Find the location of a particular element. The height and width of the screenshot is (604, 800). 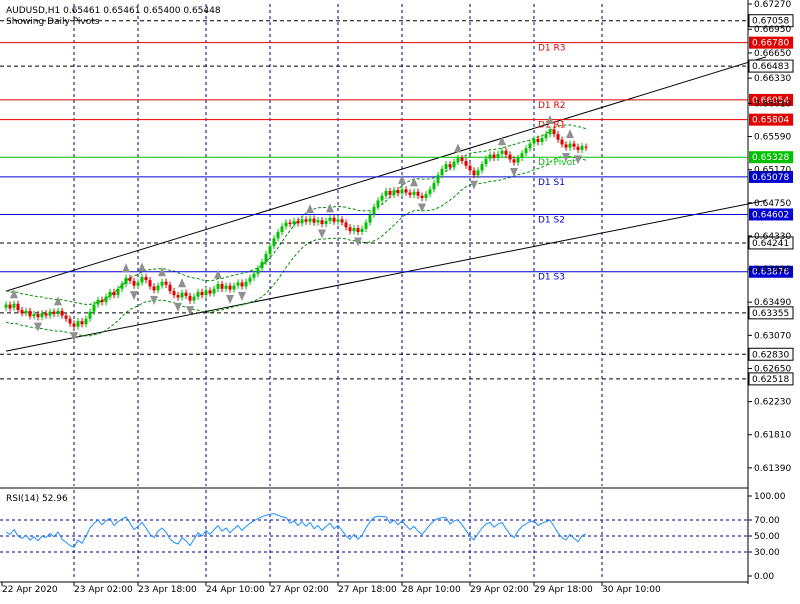

rsi-level-label: 70.00 is located at coordinates (767, 521).